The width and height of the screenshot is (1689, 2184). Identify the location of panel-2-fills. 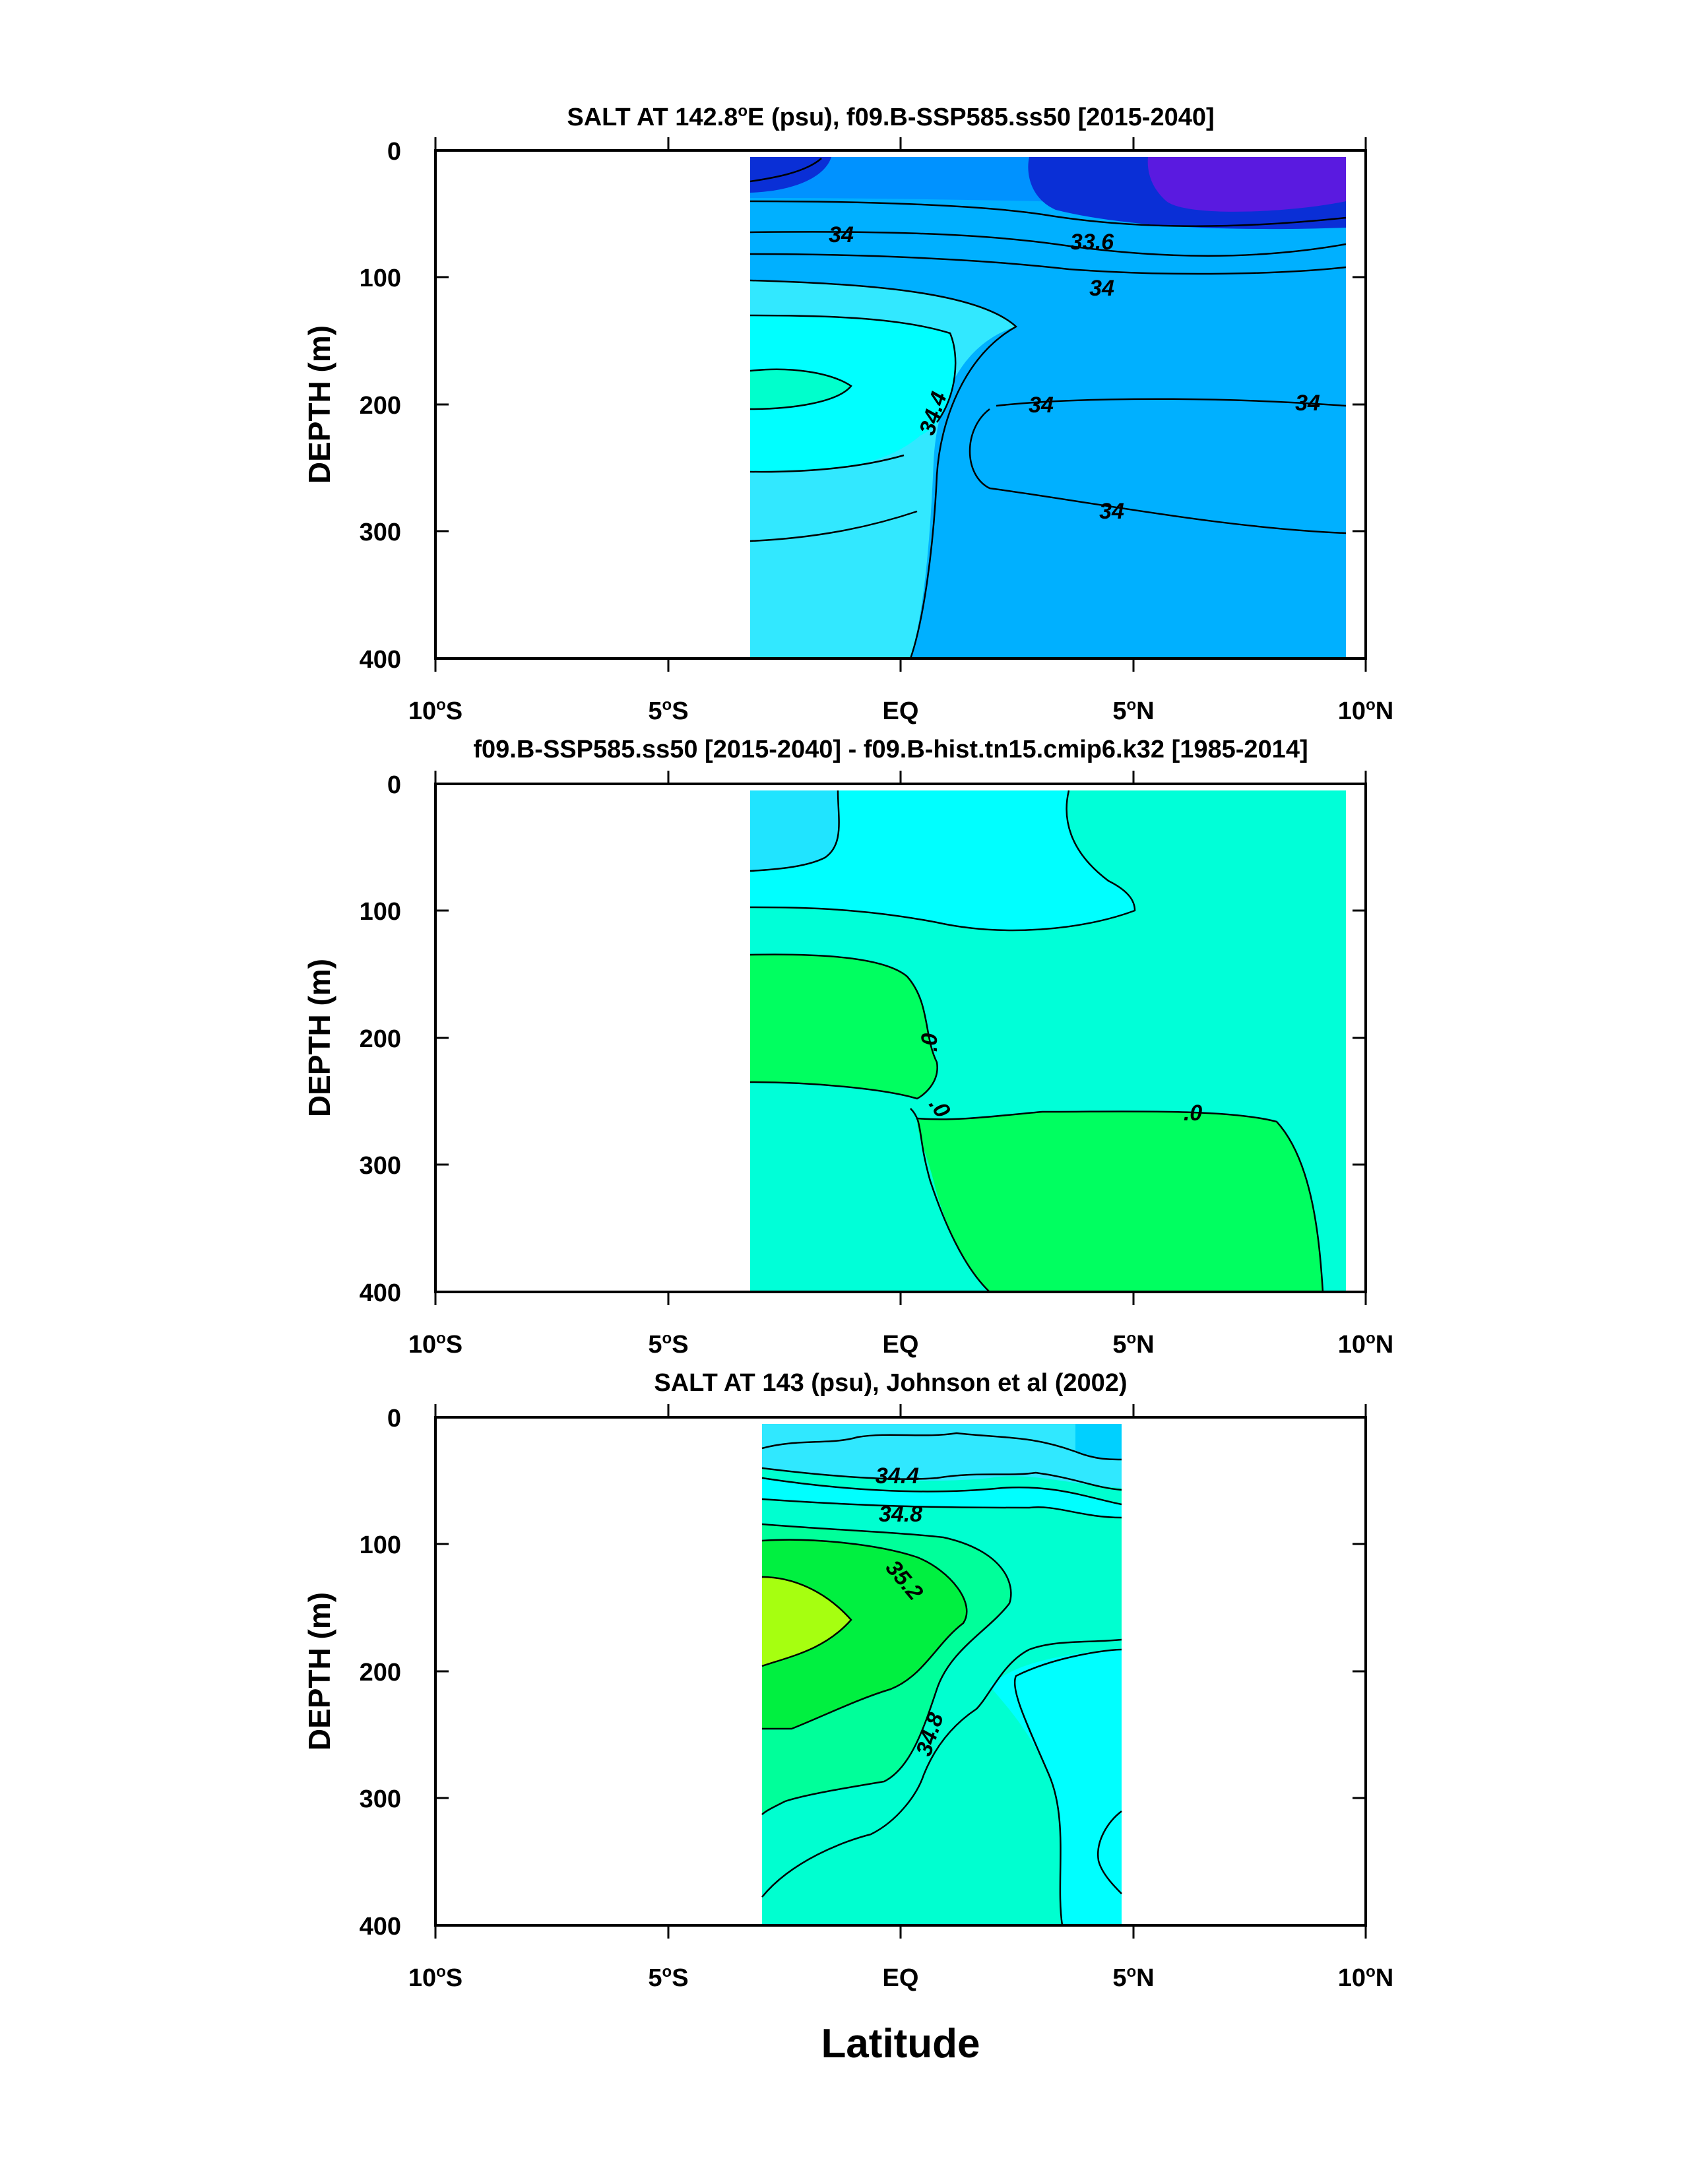
(1048, 1041).